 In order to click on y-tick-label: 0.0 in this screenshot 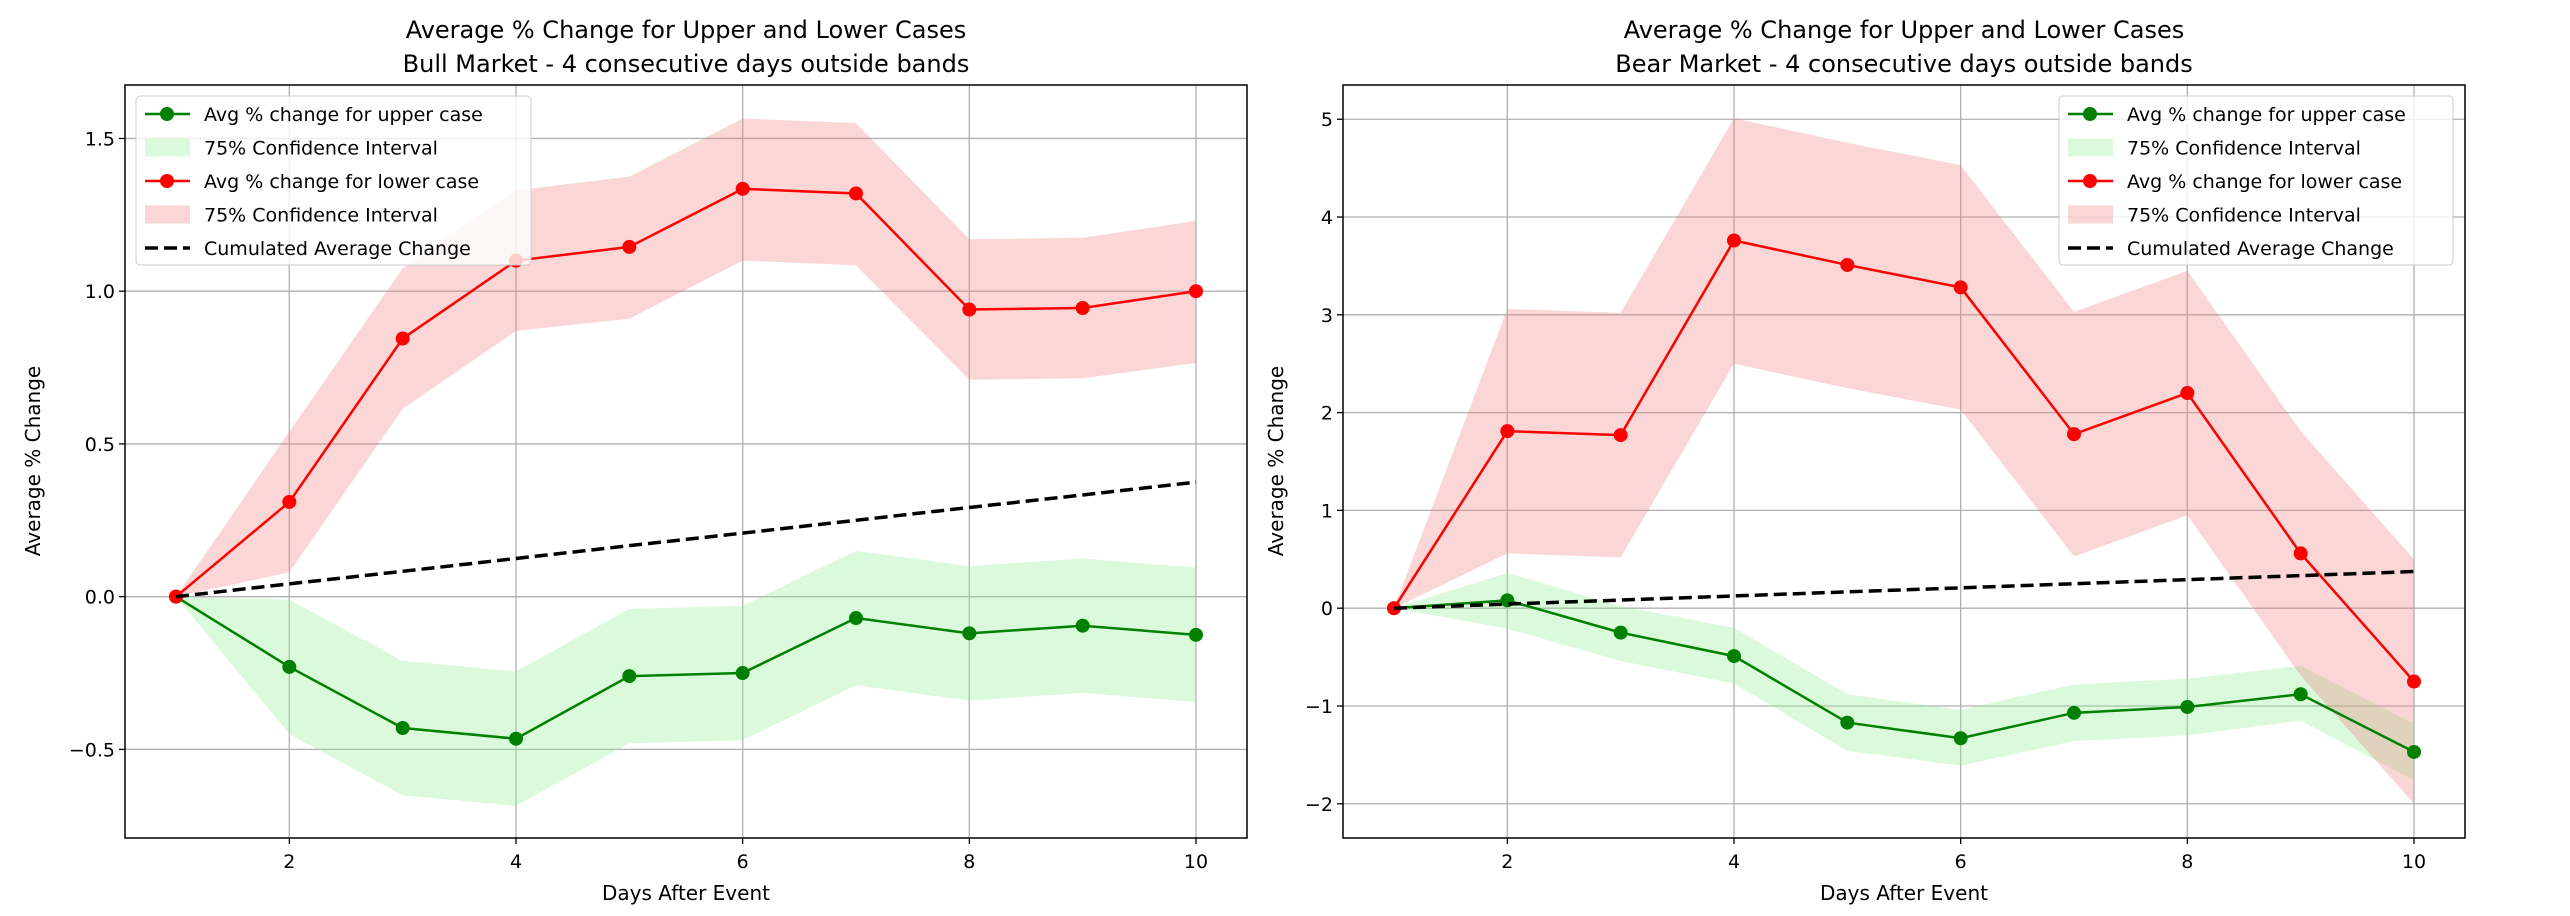, I will do `click(100, 598)`.